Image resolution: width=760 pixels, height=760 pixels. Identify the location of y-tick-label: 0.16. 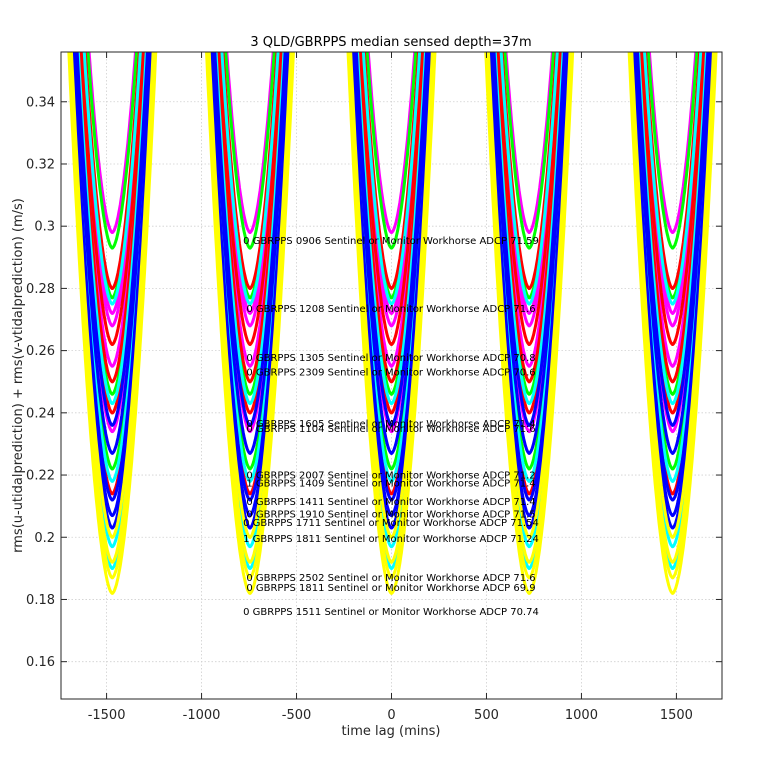
(40, 662).